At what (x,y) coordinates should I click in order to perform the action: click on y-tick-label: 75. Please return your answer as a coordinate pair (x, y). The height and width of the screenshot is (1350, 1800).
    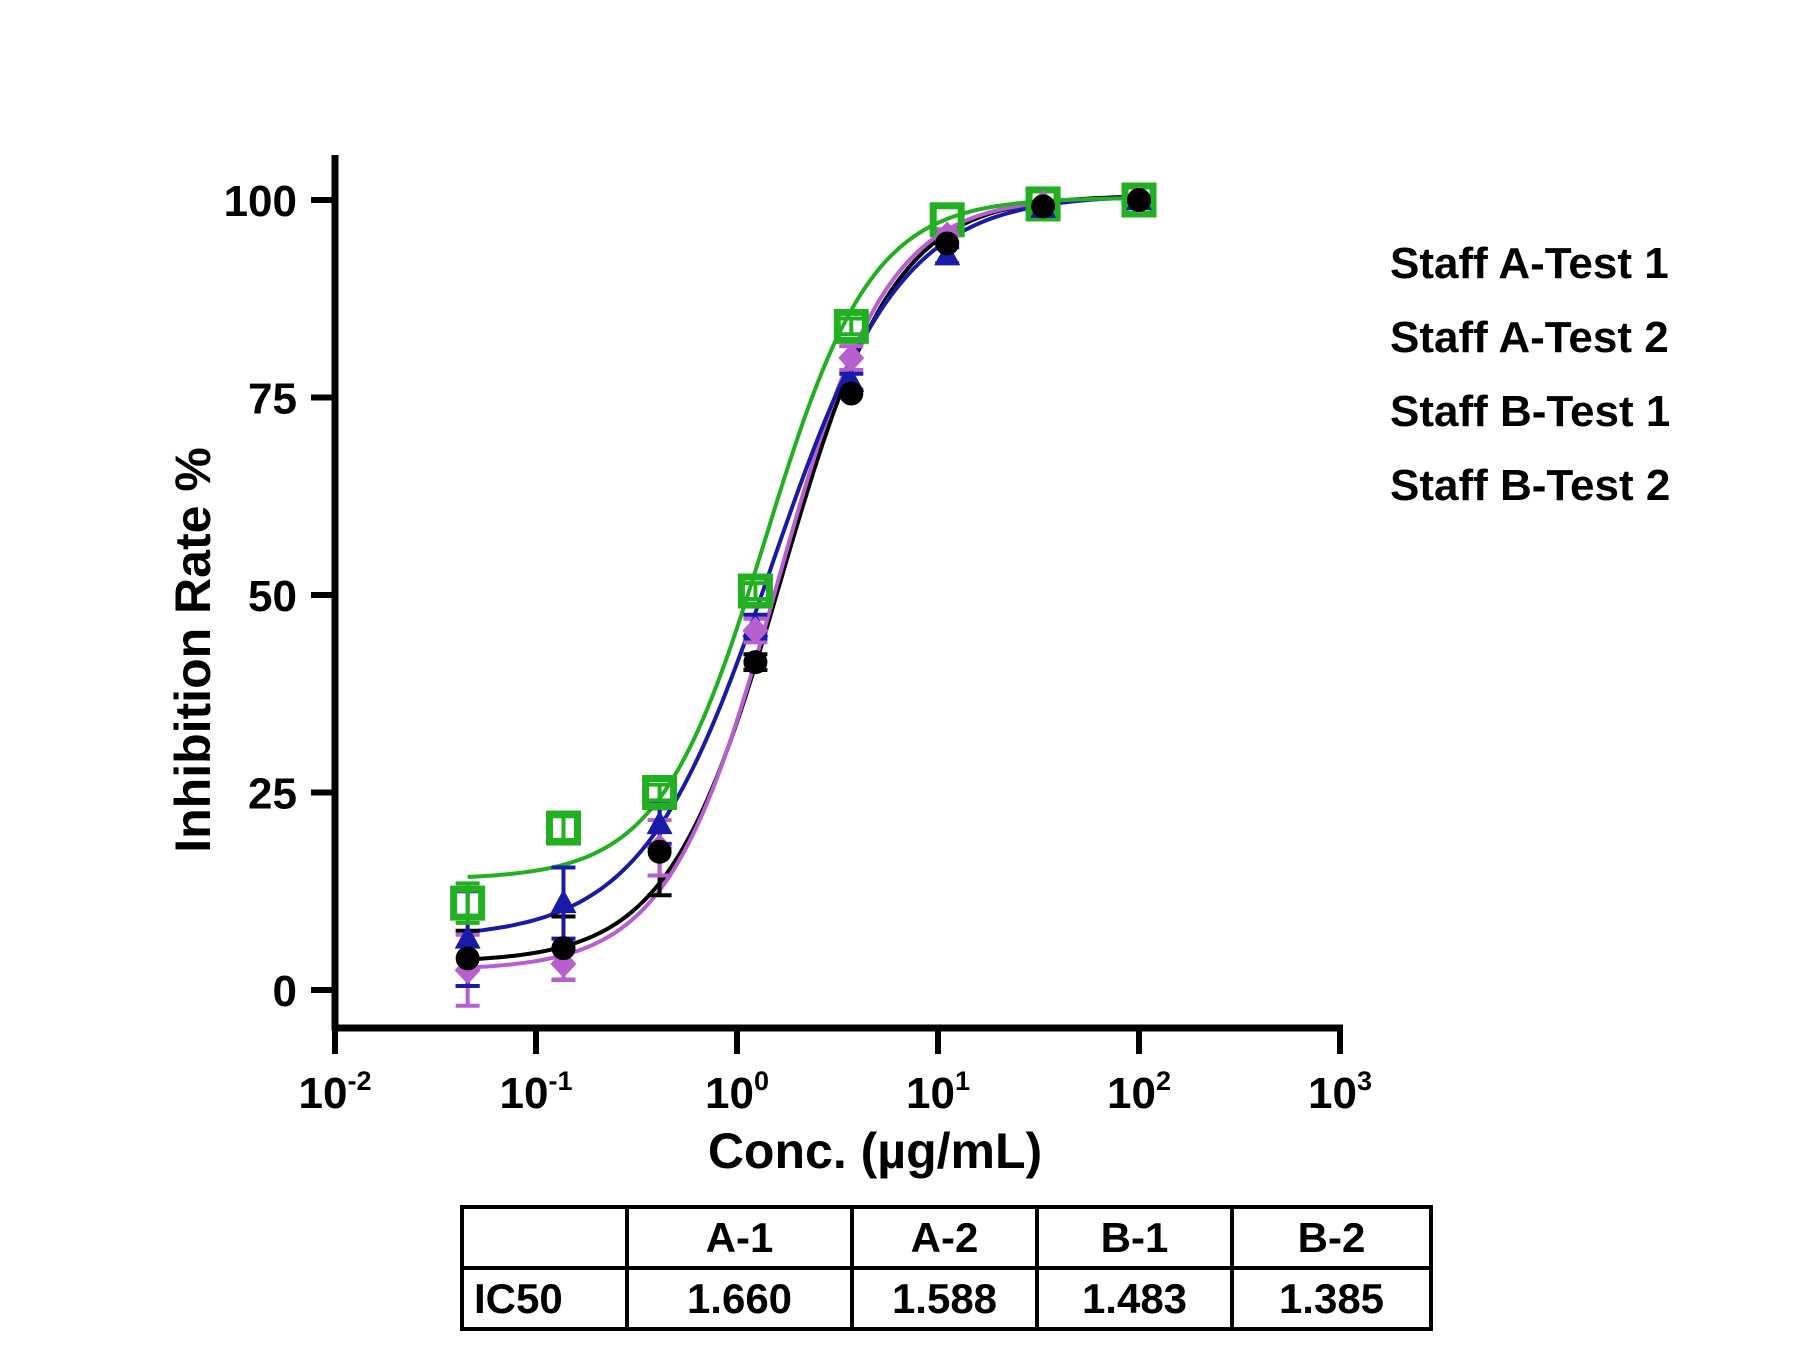
    Looking at the image, I should click on (272, 399).